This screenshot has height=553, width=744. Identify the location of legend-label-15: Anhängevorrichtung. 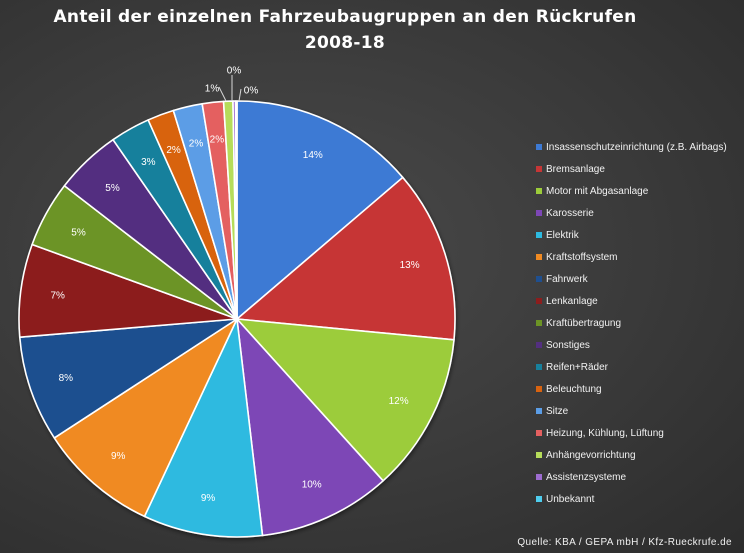
(591, 455).